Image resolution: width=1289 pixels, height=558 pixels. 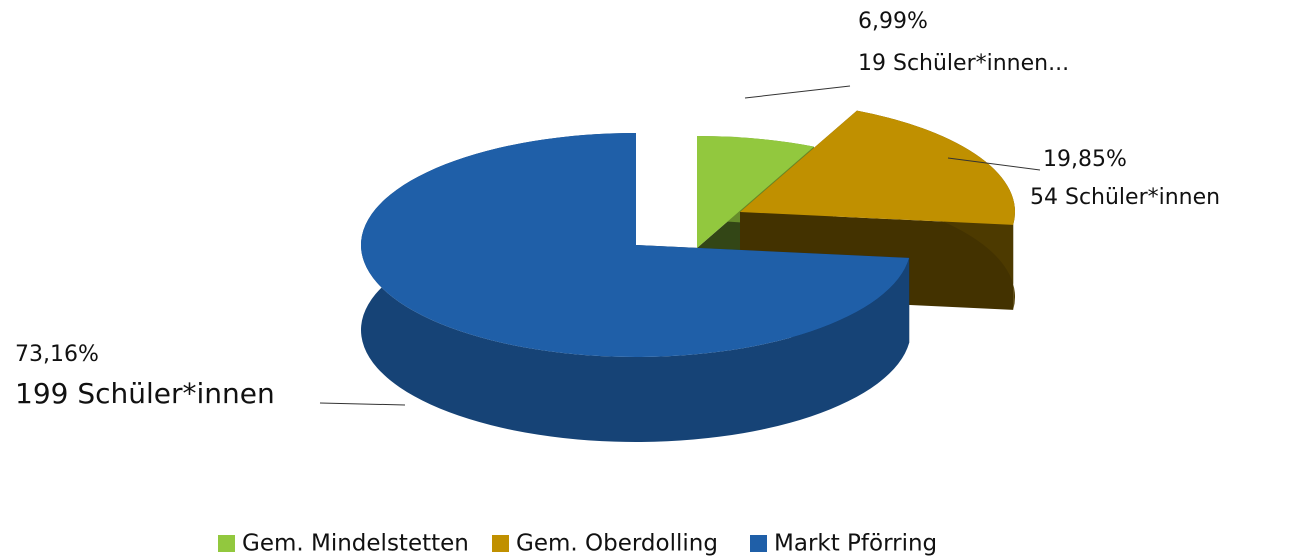 What do you see at coordinates (1085, 159) in the screenshot?
I see `data-label: 19,85%` at bounding box center [1085, 159].